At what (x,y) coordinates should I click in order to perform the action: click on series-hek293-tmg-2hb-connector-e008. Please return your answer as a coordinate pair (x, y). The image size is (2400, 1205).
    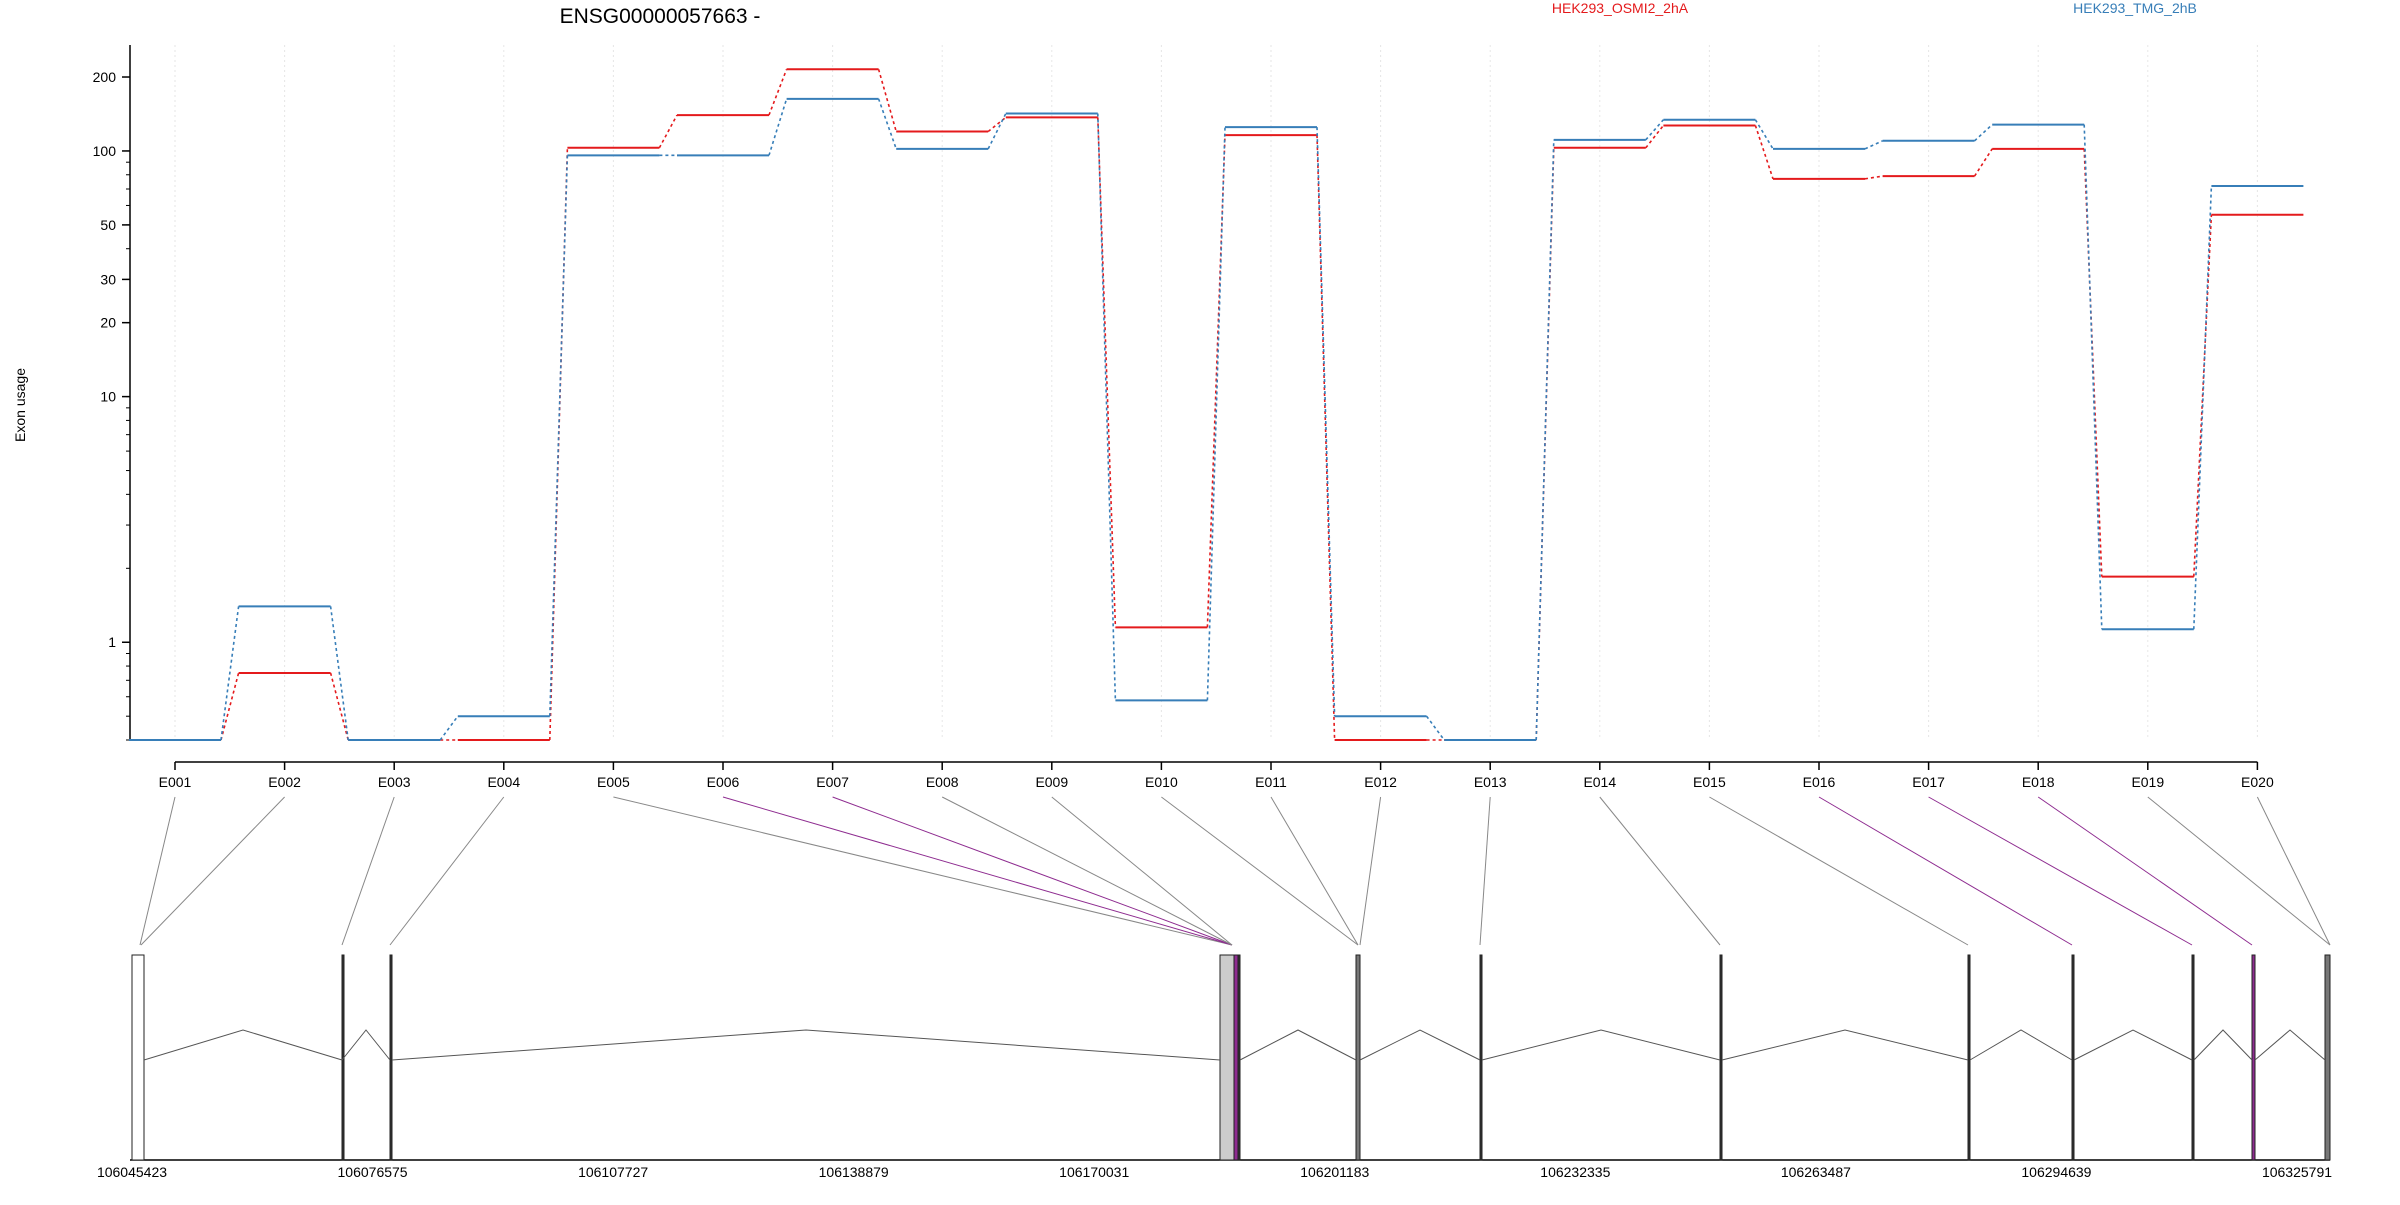
    Looking at the image, I should click on (997, 131).